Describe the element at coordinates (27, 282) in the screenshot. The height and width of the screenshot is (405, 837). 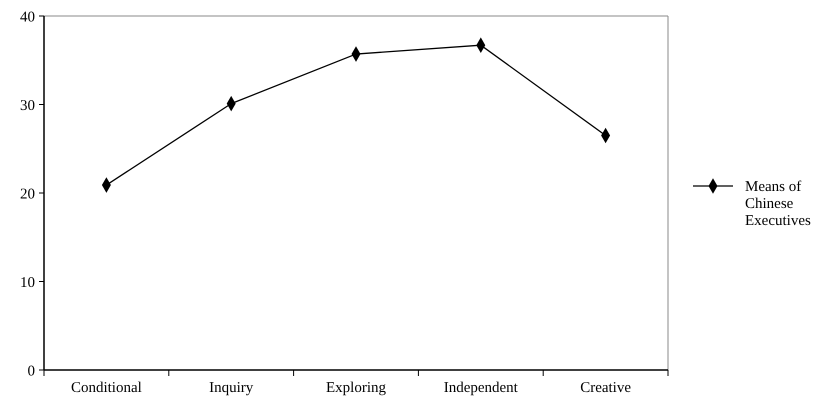
I see `y-tick-label: 10` at that location.